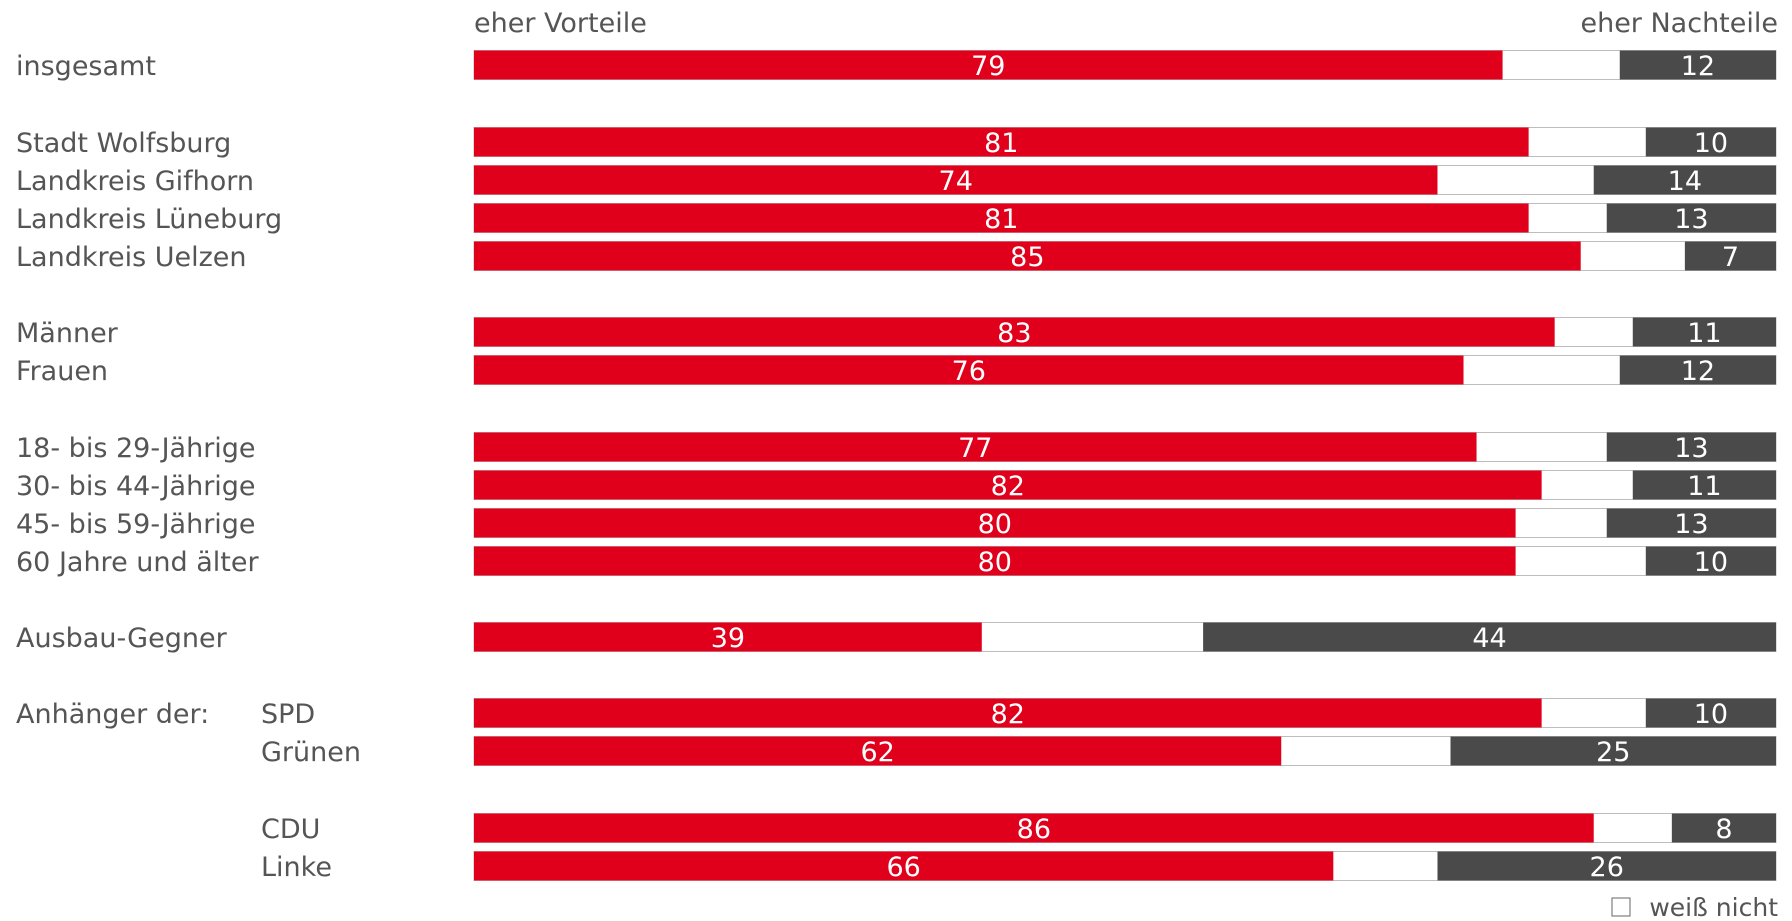 The image size is (1792, 921). I want to click on bar-vorteile-landkreis-uelzen, so click(1027, 256).